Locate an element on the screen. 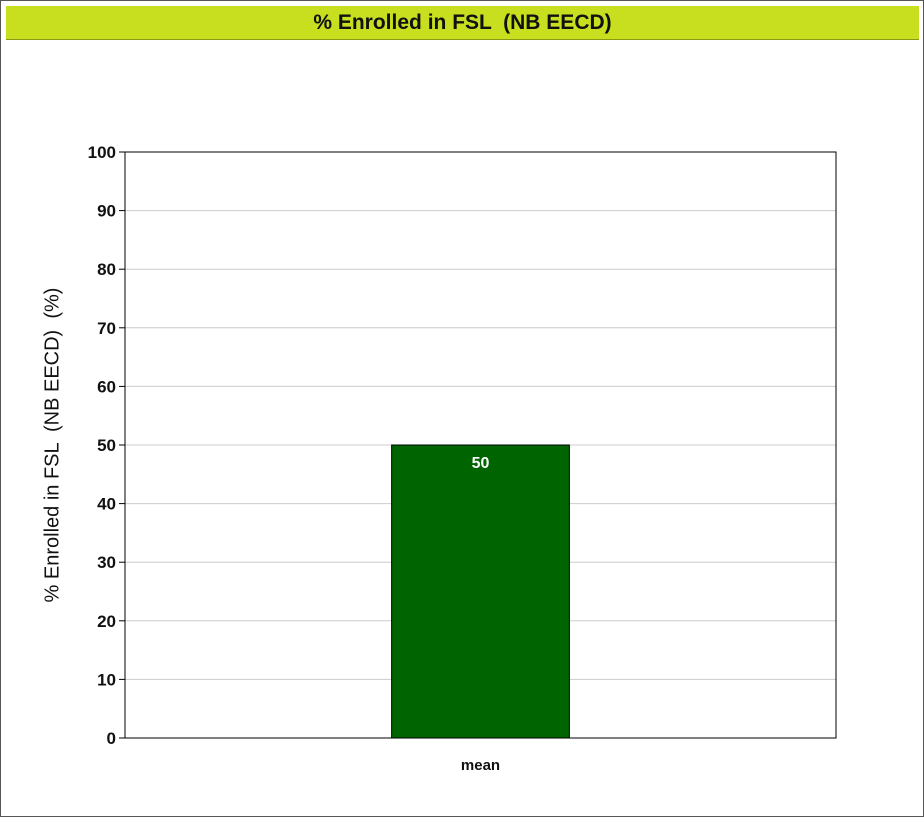  x-category-label: mean is located at coordinates (480, 765).